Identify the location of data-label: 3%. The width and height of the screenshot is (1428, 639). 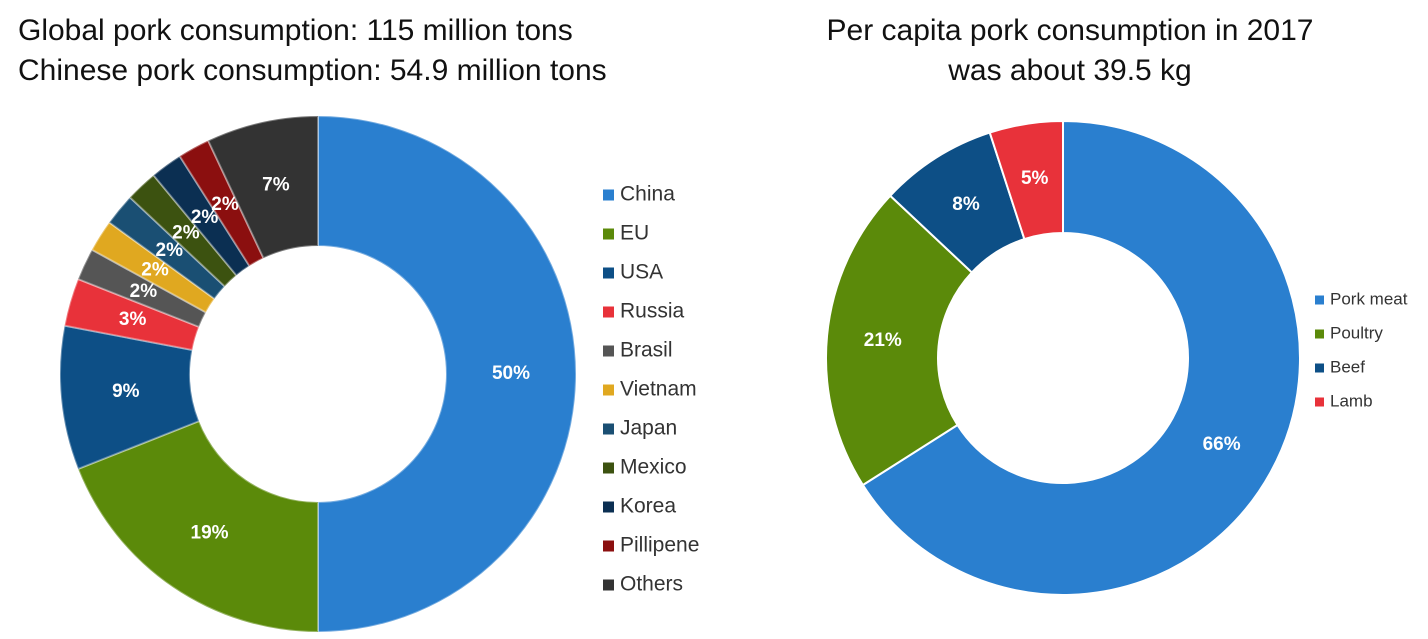
(133, 319).